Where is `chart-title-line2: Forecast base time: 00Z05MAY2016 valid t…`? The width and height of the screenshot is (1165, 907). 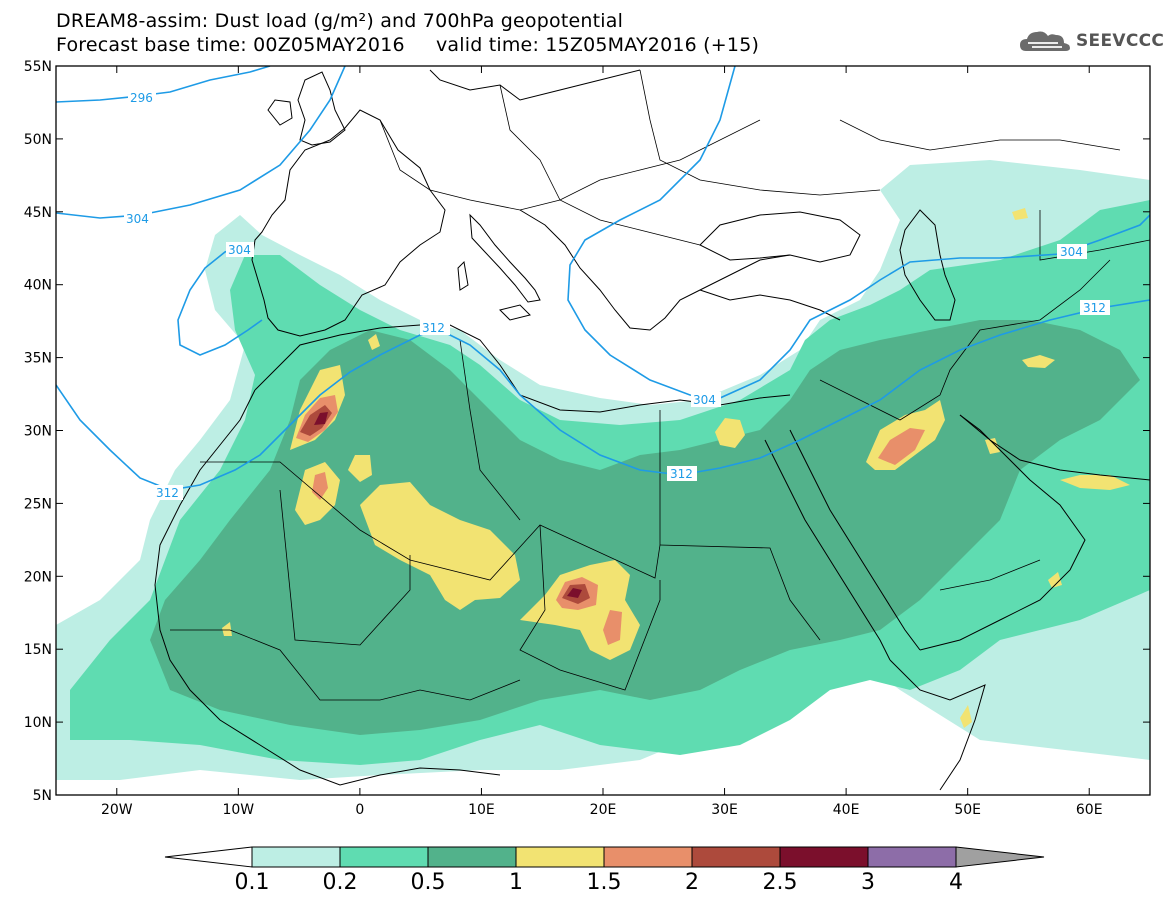 chart-title-line2: Forecast base time: 00Z05MAY2016 valid t… is located at coordinates (408, 45).